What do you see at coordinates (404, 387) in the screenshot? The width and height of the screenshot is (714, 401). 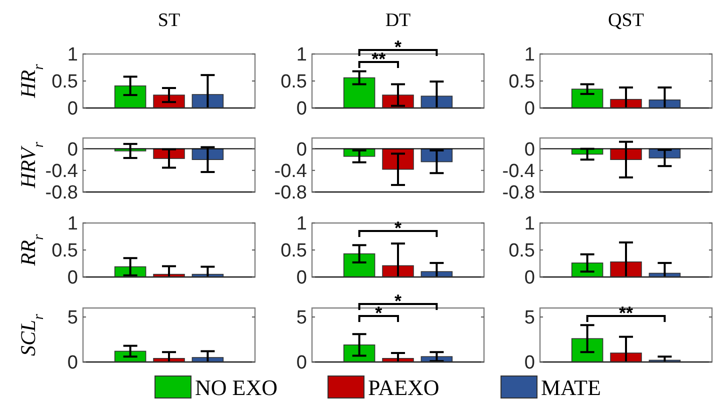 I see `legend-label: PAEXO` at bounding box center [404, 387].